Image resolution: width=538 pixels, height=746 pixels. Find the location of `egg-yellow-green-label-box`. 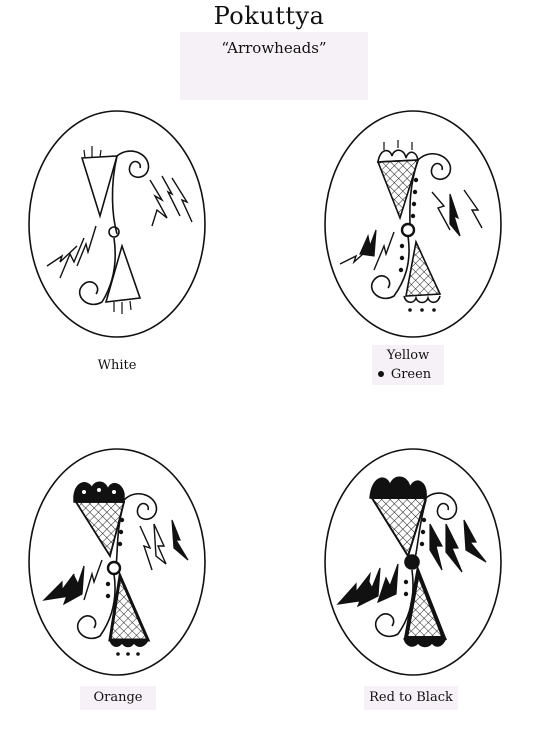

egg-yellow-green-label-box is located at coordinates (408, 365).